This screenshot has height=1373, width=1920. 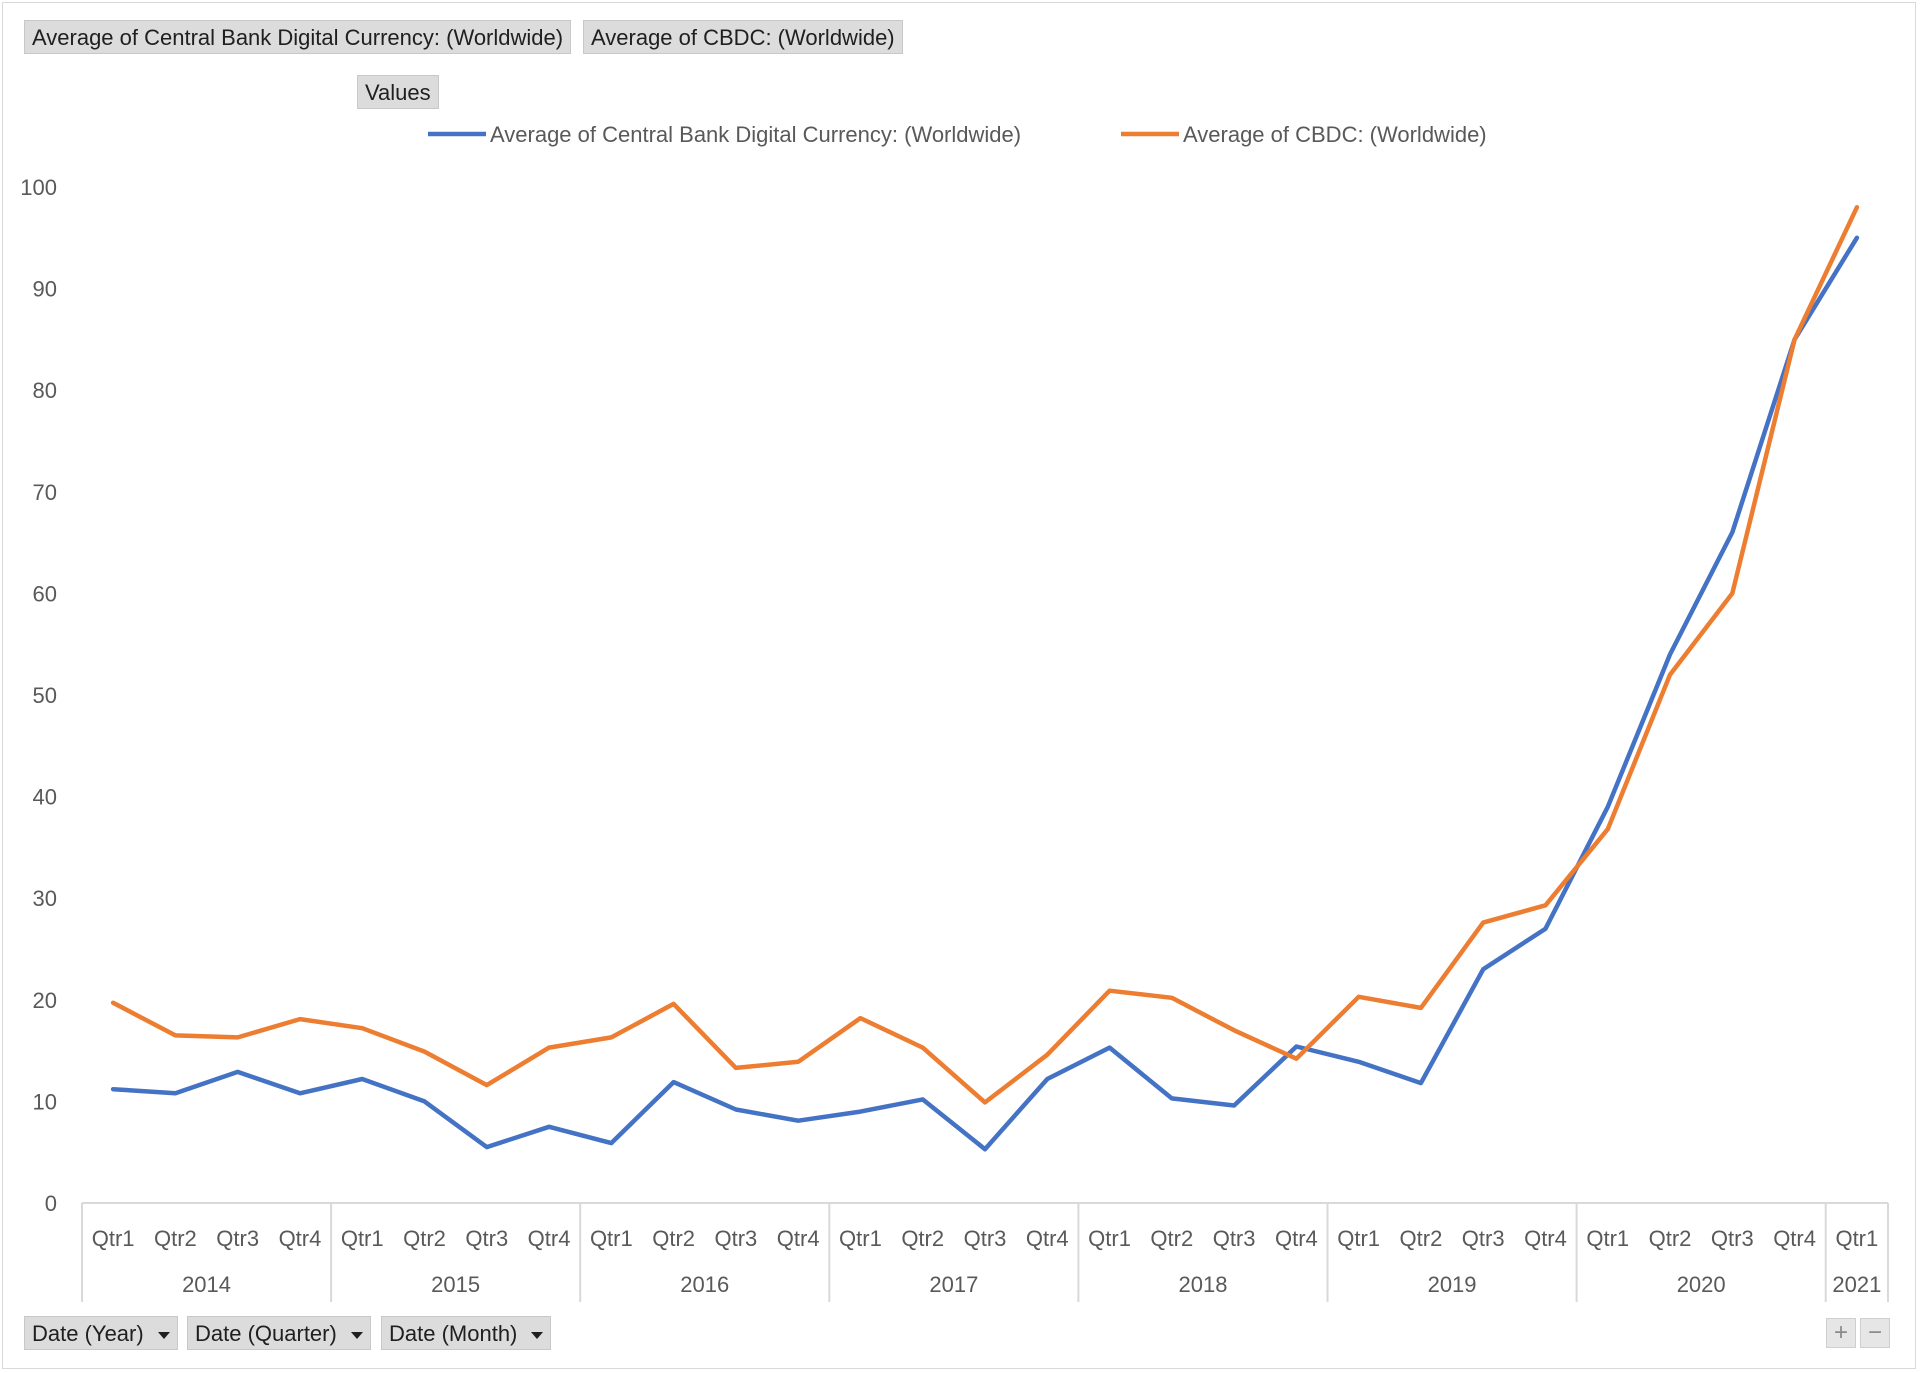 What do you see at coordinates (38, 187) in the screenshot?
I see `y-tick-label: 100` at bounding box center [38, 187].